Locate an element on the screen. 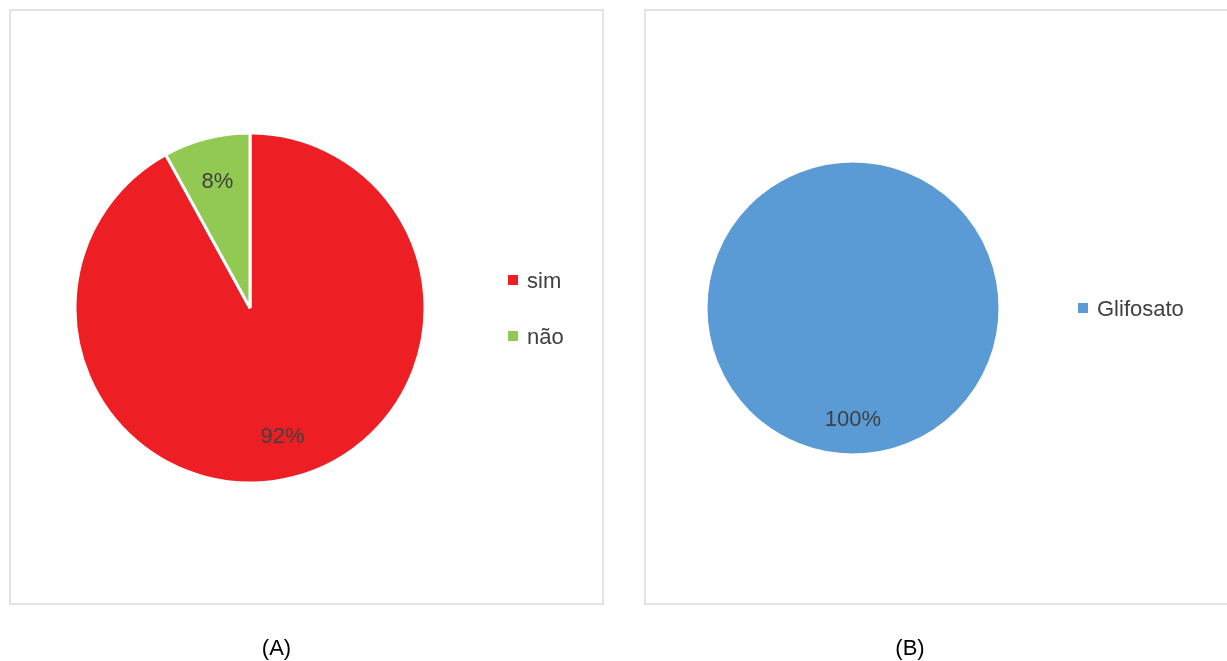 The height and width of the screenshot is (661, 1227). data-label: 8% is located at coordinates (217, 181).